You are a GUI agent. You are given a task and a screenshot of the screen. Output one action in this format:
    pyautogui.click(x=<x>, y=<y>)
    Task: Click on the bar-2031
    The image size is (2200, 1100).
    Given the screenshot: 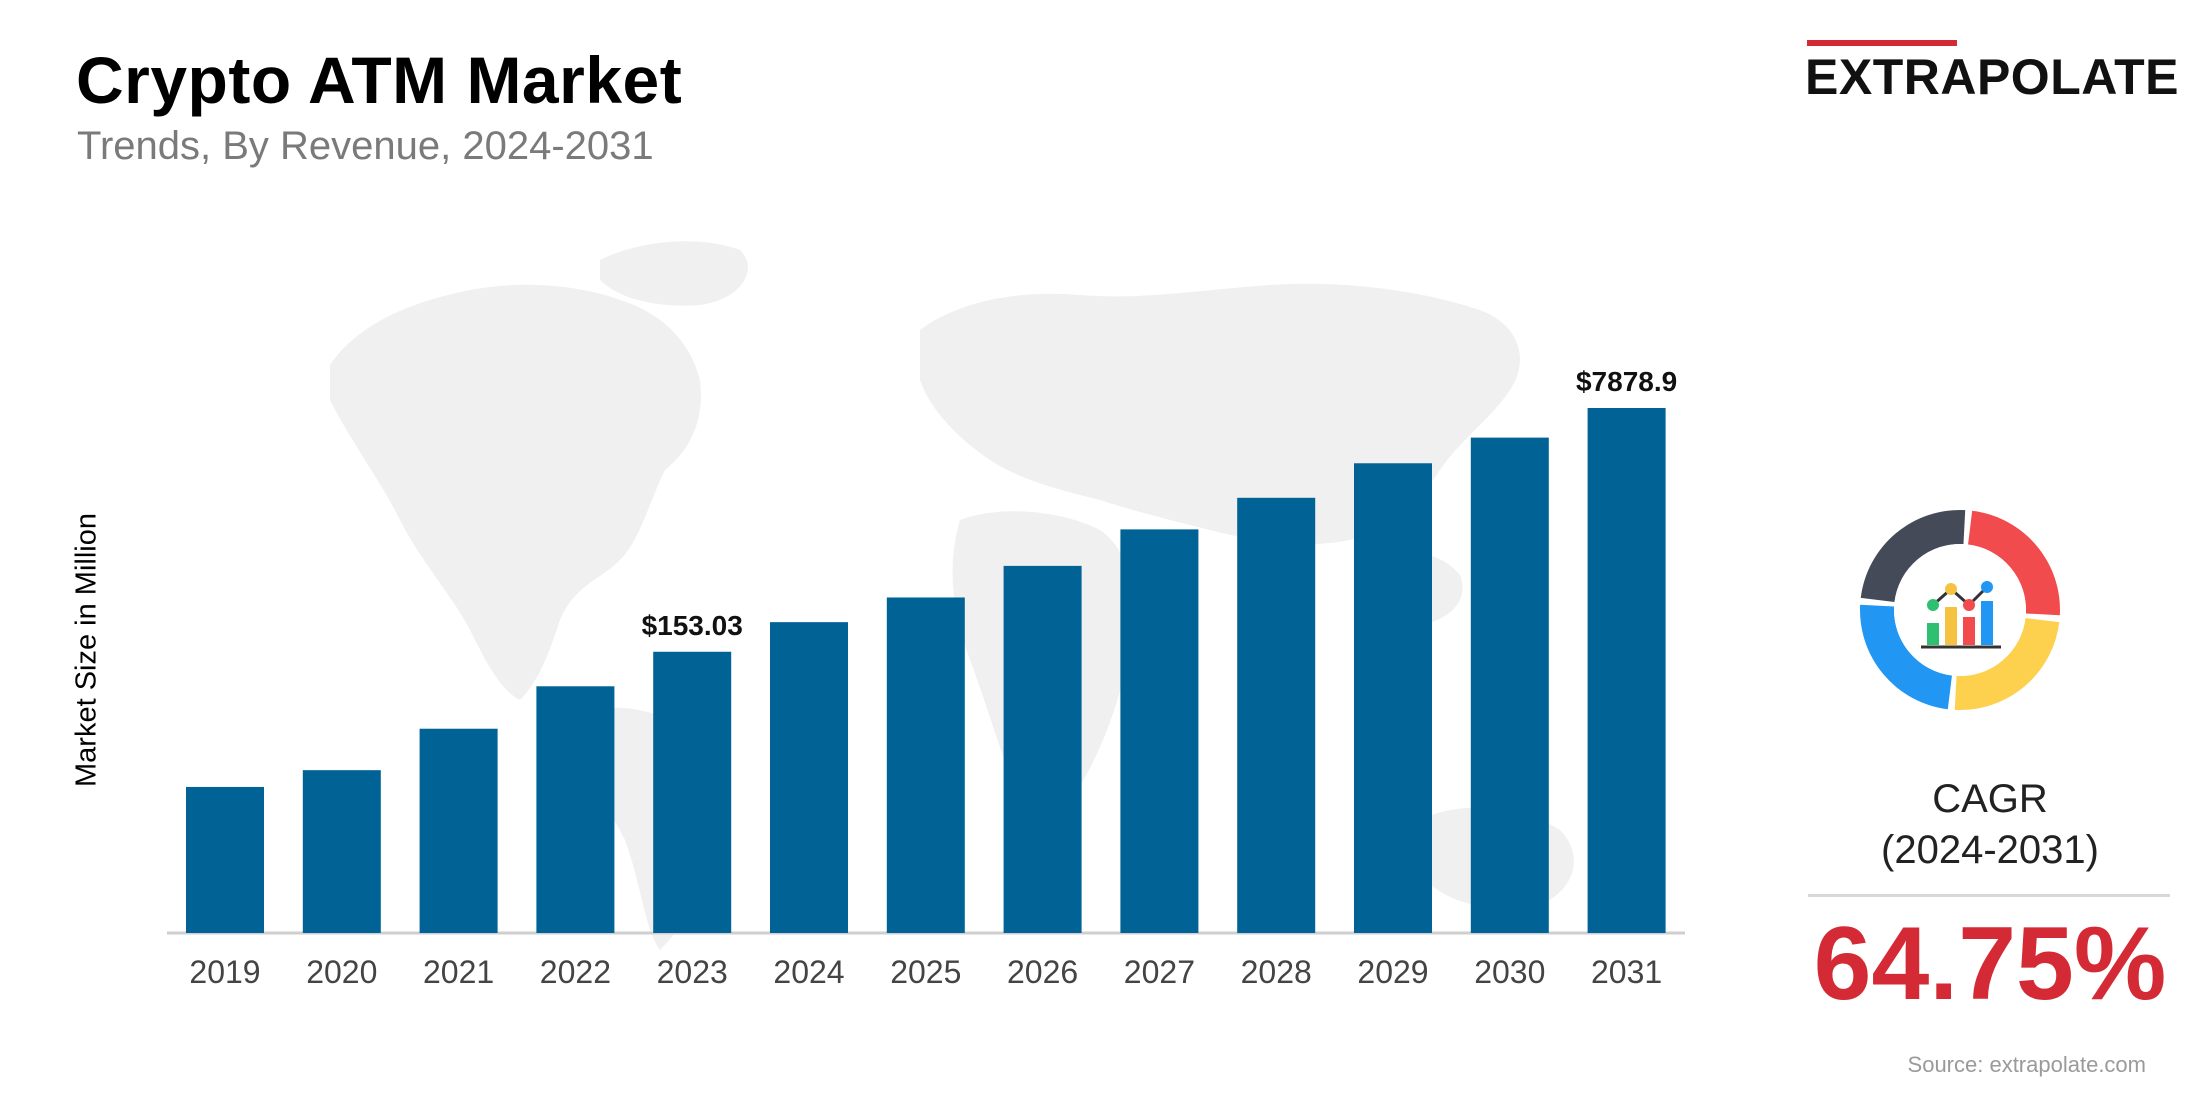 What is the action you would take?
    pyautogui.click(x=1626, y=670)
    